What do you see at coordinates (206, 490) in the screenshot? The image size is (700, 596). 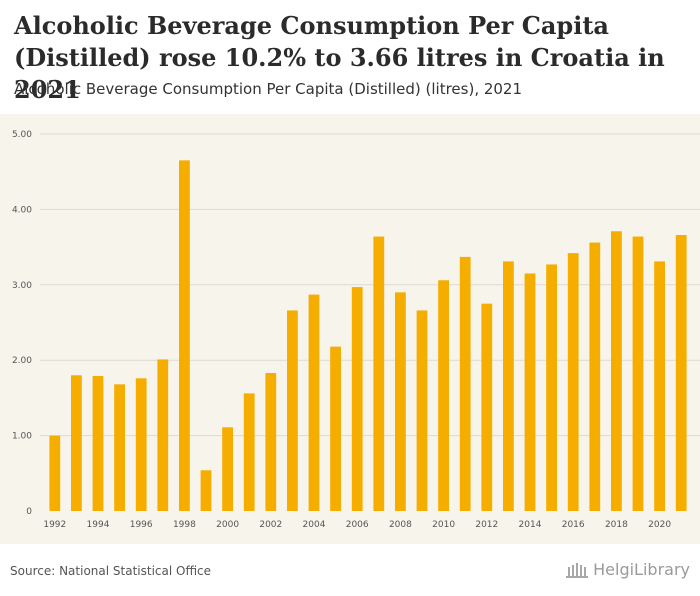 I see `bar-1999` at bounding box center [206, 490].